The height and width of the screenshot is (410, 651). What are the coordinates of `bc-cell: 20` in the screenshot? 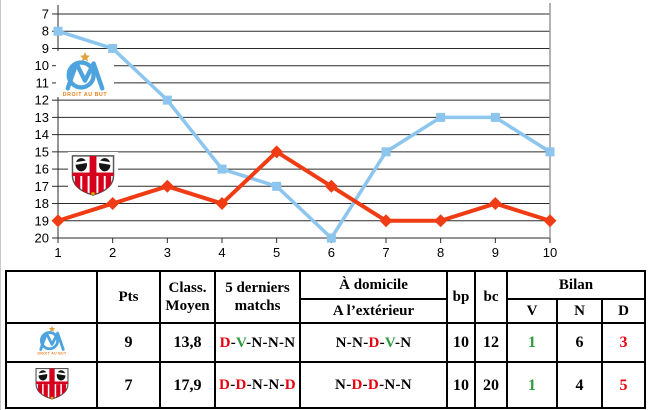 It's located at (491, 385).